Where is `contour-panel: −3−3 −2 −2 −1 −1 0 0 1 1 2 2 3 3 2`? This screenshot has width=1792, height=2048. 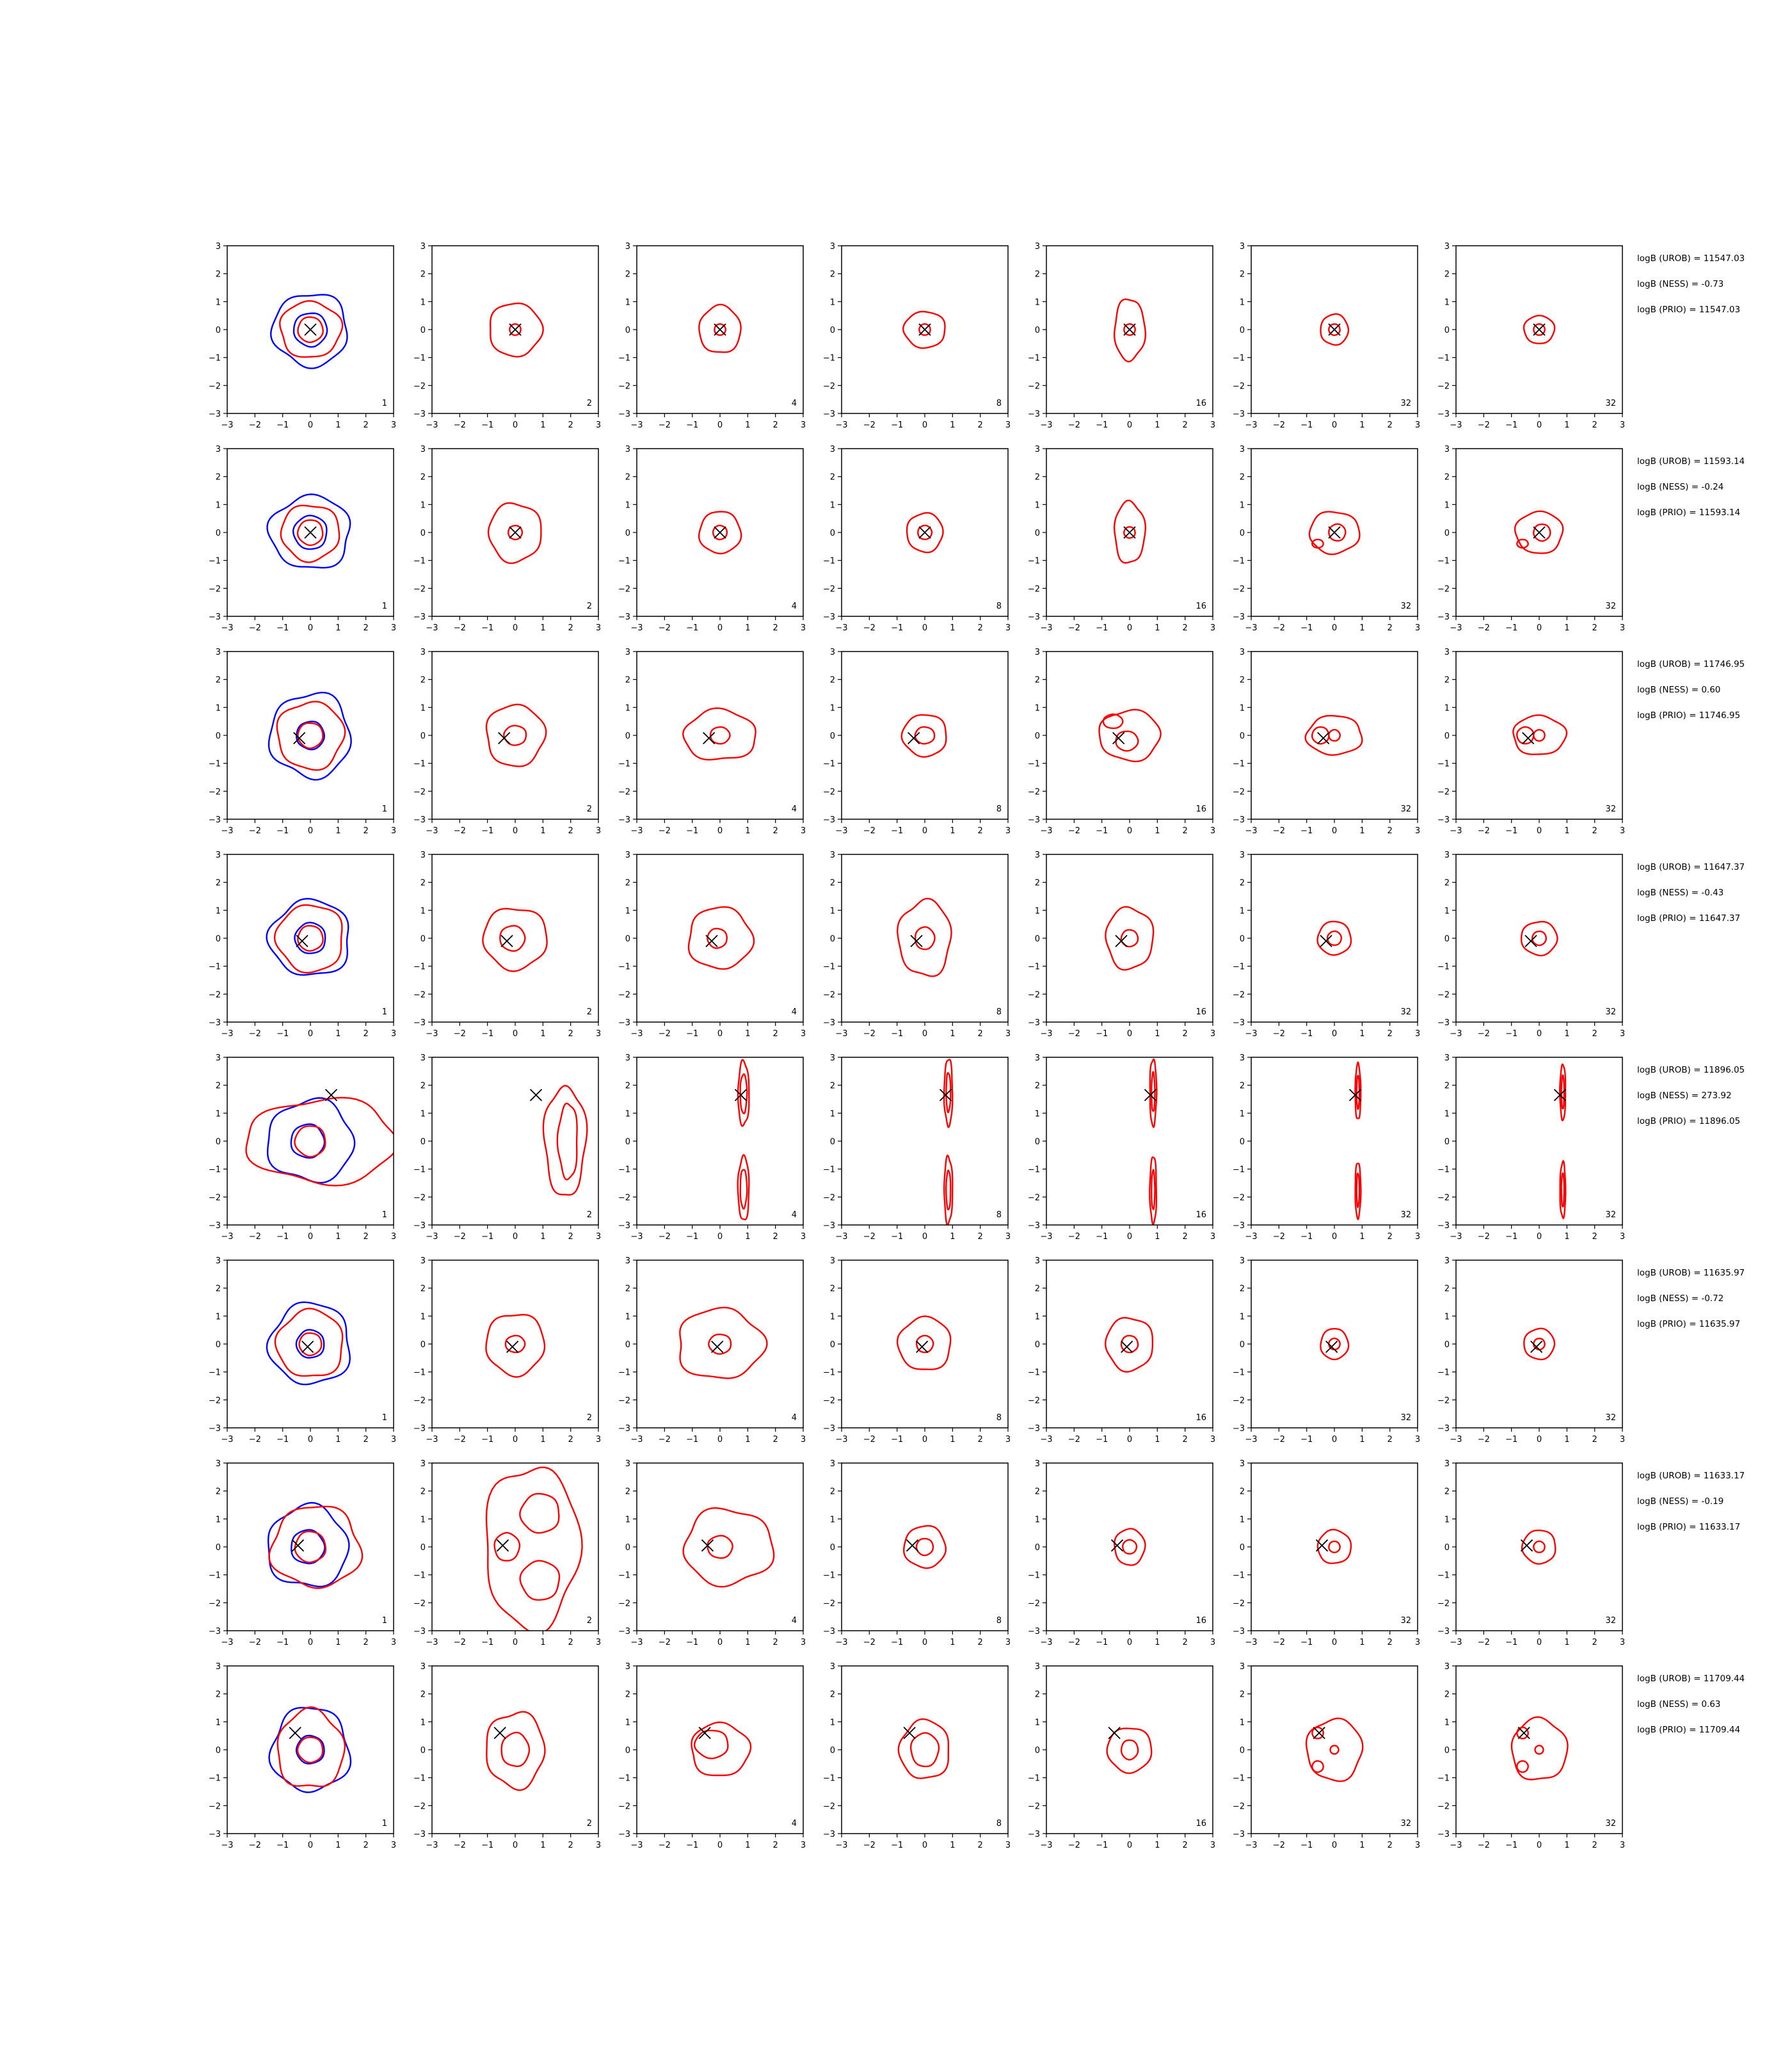 contour-panel: −3−3 −2 −2 −1 −1 0 0 1 1 2 2 3 3 2 is located at coordinates (507, 539).